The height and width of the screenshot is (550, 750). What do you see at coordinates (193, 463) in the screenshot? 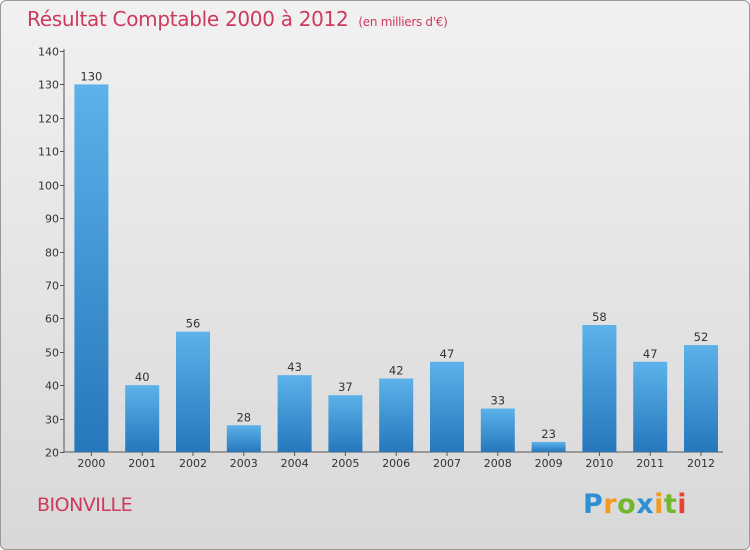
I see `x-tick-label-2002: 2002` at bounding box center [193, 463].